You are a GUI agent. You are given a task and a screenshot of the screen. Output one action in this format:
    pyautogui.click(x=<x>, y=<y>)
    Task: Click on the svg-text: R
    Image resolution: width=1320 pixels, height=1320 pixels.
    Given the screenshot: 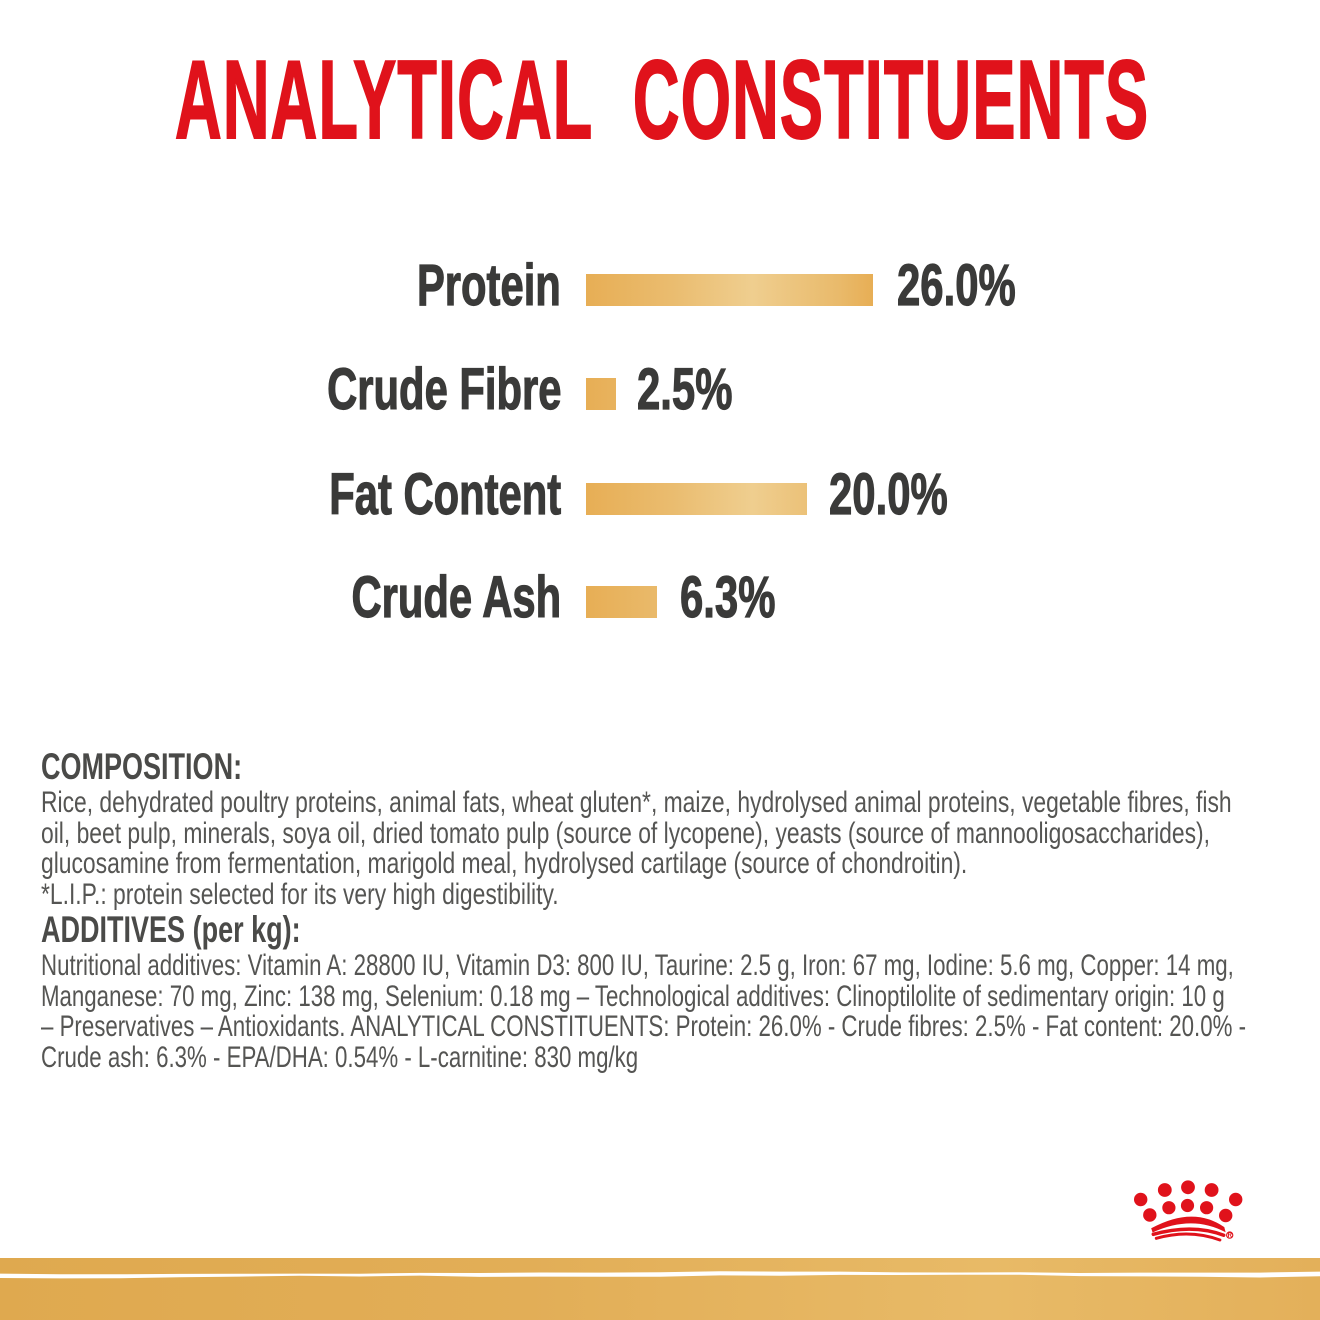 What is the action you would take?
    pyautogui.click(x=1230, y=1236)
    